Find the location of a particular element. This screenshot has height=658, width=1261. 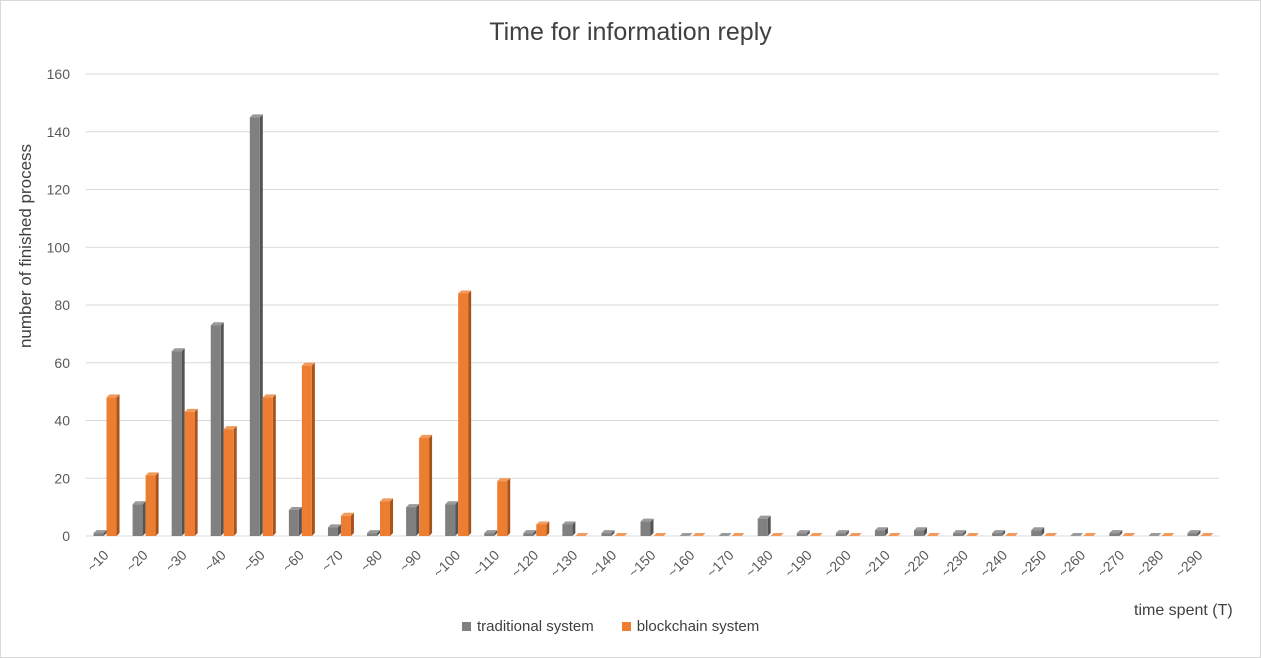

x-tick-label: ~100 is located at coordinates (447, 564).